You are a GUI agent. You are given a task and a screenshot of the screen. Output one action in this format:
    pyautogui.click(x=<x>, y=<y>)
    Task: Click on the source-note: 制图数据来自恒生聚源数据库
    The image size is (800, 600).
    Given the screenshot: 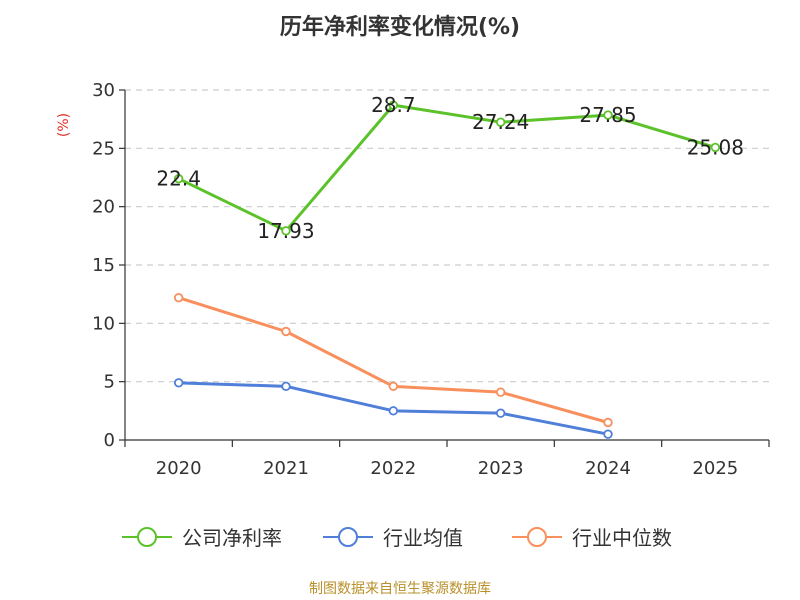 What is the action you would take?
    pyautogui.click(x=400, y=589)
    